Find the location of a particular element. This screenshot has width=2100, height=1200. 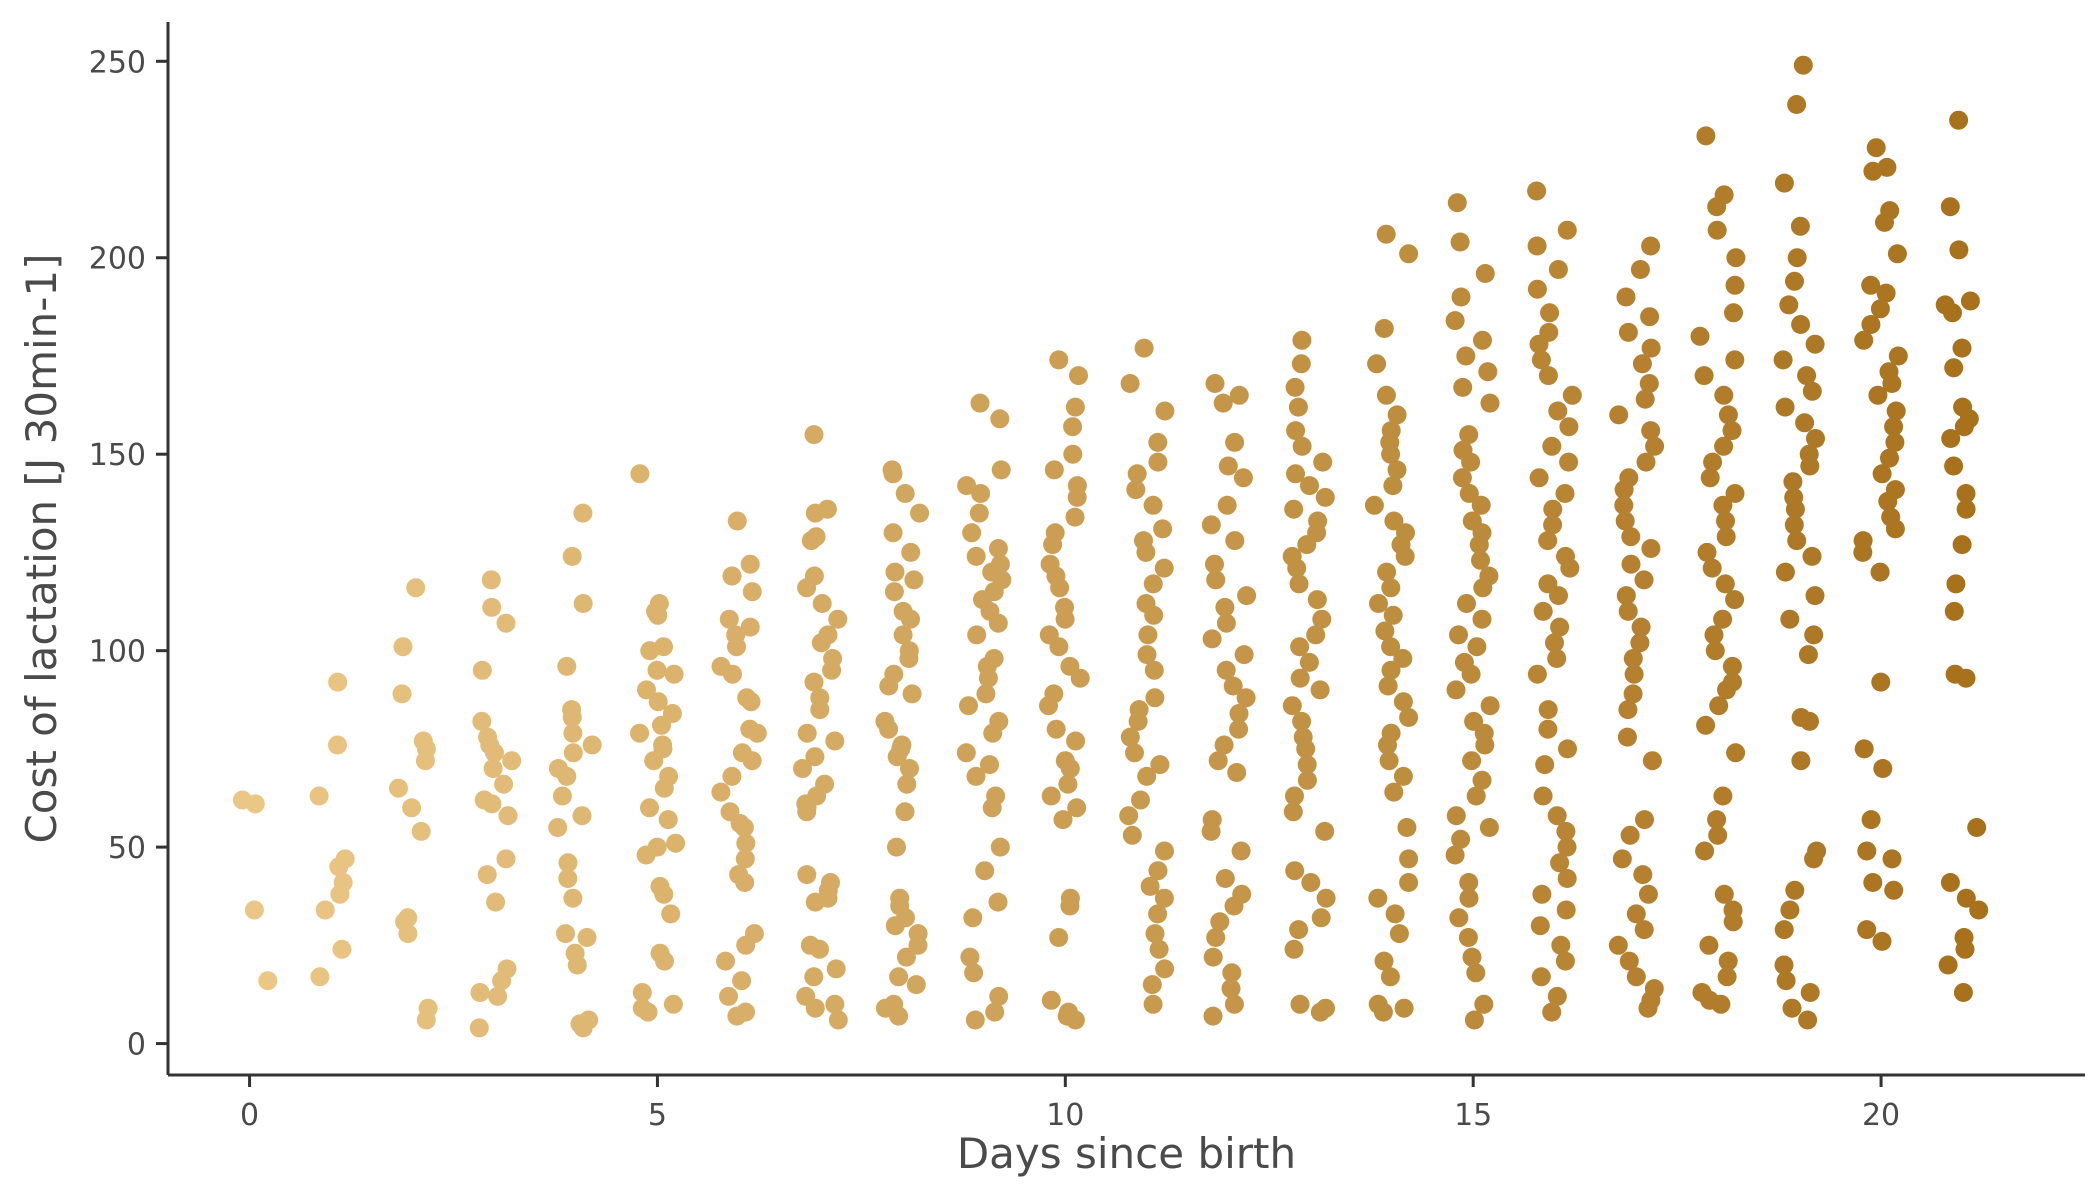

x-tick-label: 5 is located at coordinates (657, 1115).